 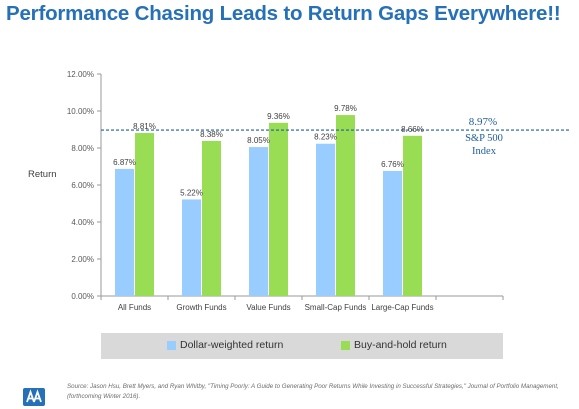 What do you see at coordinates (258, 140) in the screenshot?
I see `bar-data-label: 8.05%` at bounding box center [258, 140].